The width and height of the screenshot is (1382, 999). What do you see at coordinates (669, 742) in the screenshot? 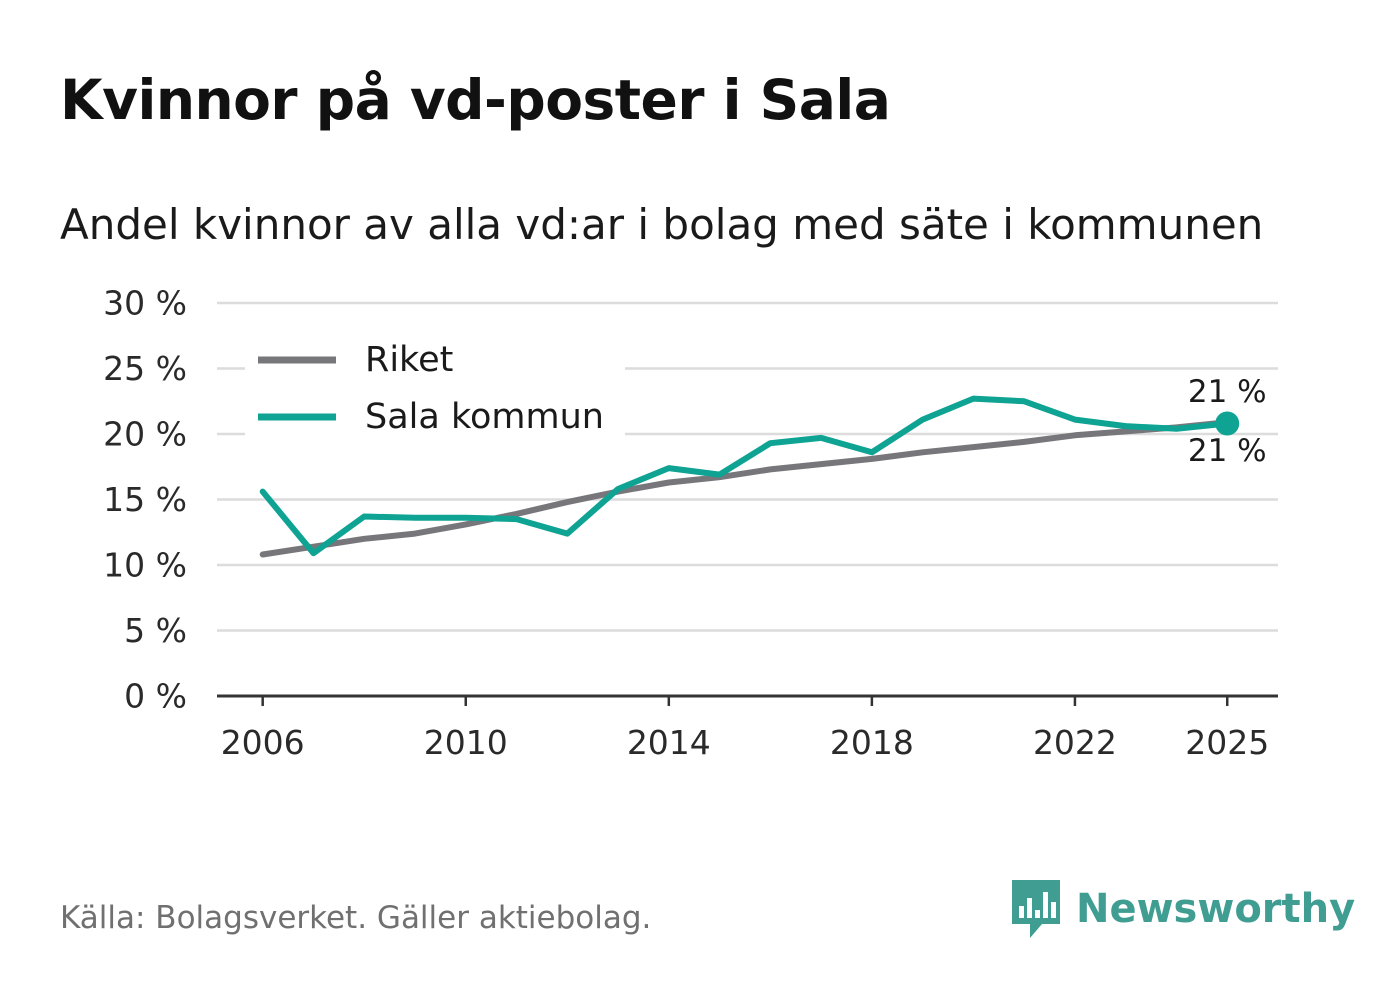
I see `x-tick-label: 2014` at bounding box center [669, 742].